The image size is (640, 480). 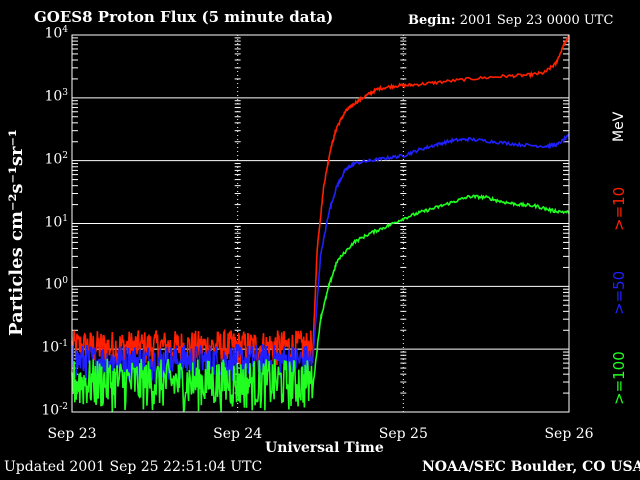 I want to click on y-tick-label-4: 102, so click(x=38, y=159).